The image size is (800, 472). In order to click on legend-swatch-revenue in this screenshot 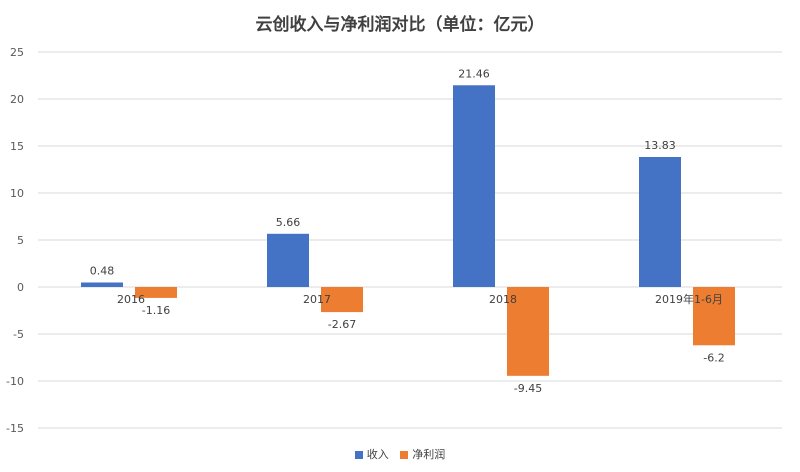, I will do `click(358, 455)`.